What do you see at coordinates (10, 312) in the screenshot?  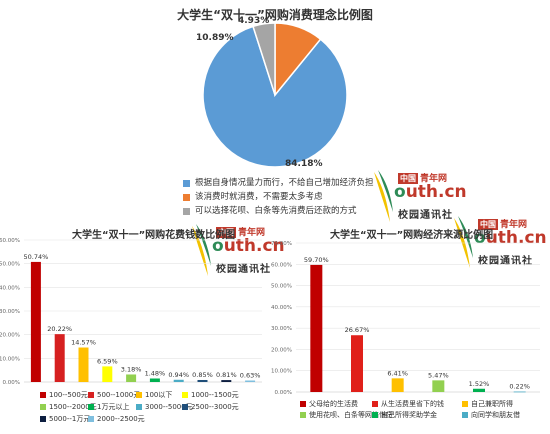 I see `y-tick-label: 30.00%` at bounding box center [10, 312].